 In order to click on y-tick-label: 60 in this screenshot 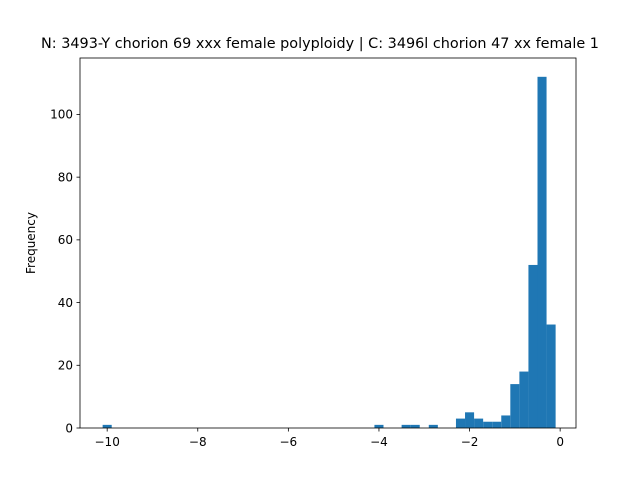, I will do `click(65, 240)`.